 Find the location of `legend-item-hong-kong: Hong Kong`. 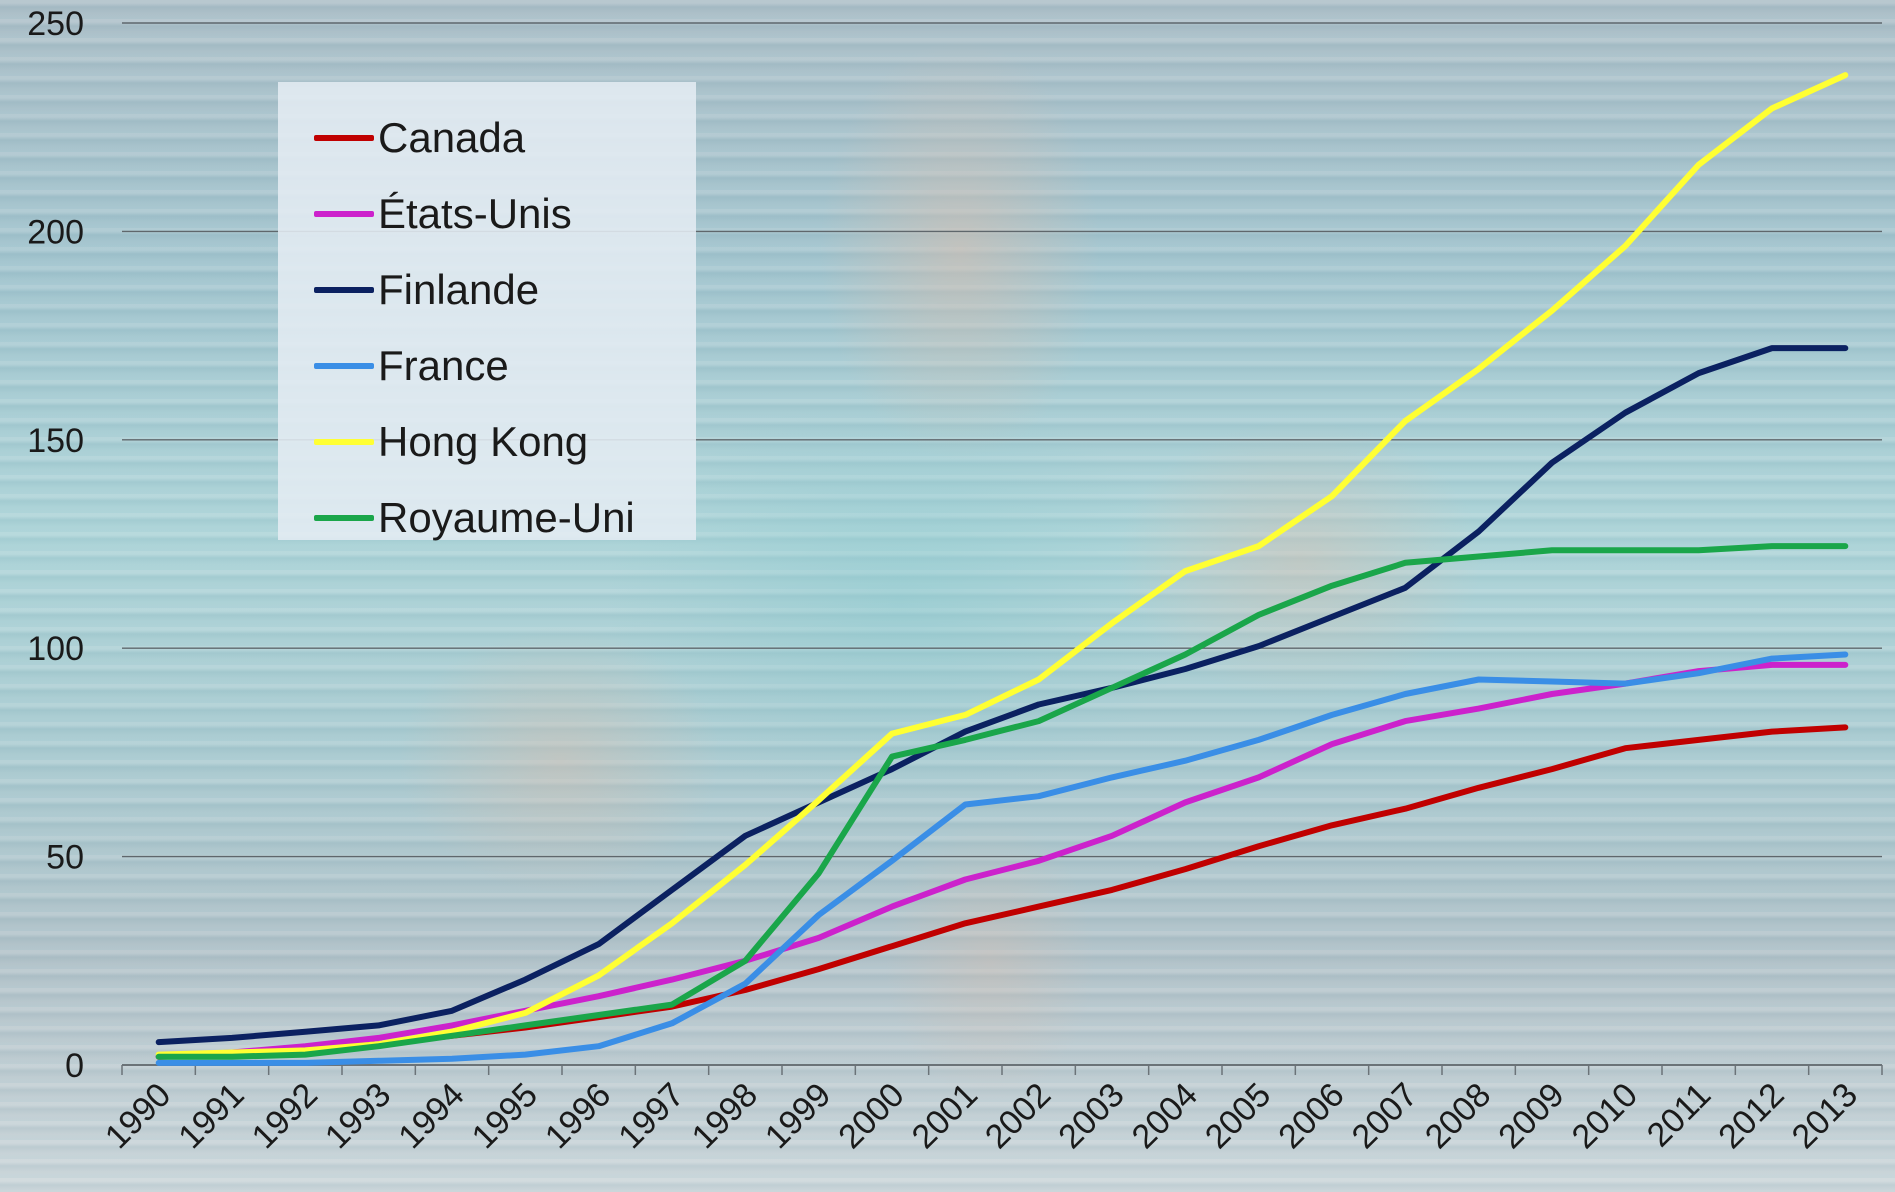

legend-item-hong-kong: Hong Kong is located at coordinates (487, 442).